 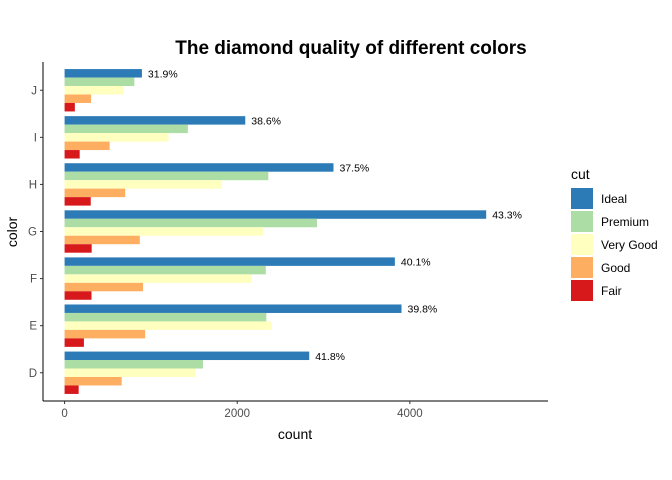 What do you see at coordinates (580, 174) in the screenshot?
I see `legend-title: cut` at bounding box center [580, 174].